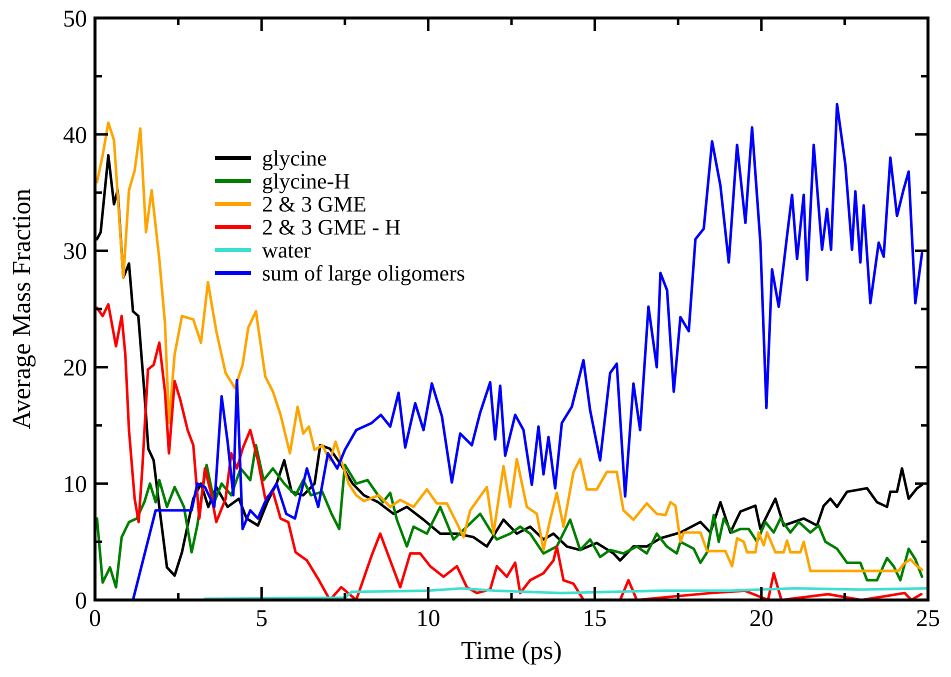  Describe the element at coordinates (594, 619) in the screenshot. I see `x-tick-label: 15` at that location.